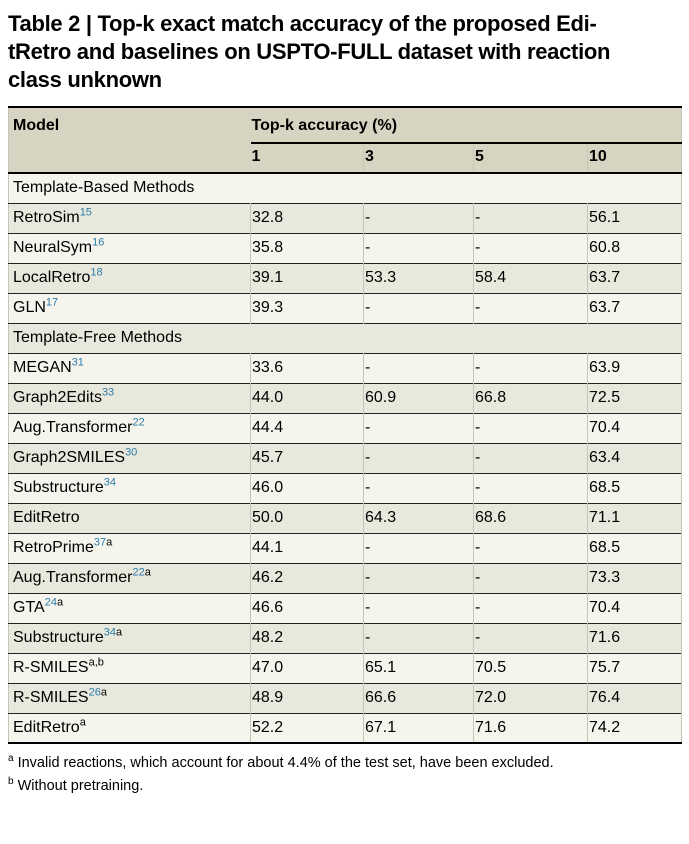 This screenshot has width=689, height=844. I want to click on model-cell: GTA24a, so click(129, 607).